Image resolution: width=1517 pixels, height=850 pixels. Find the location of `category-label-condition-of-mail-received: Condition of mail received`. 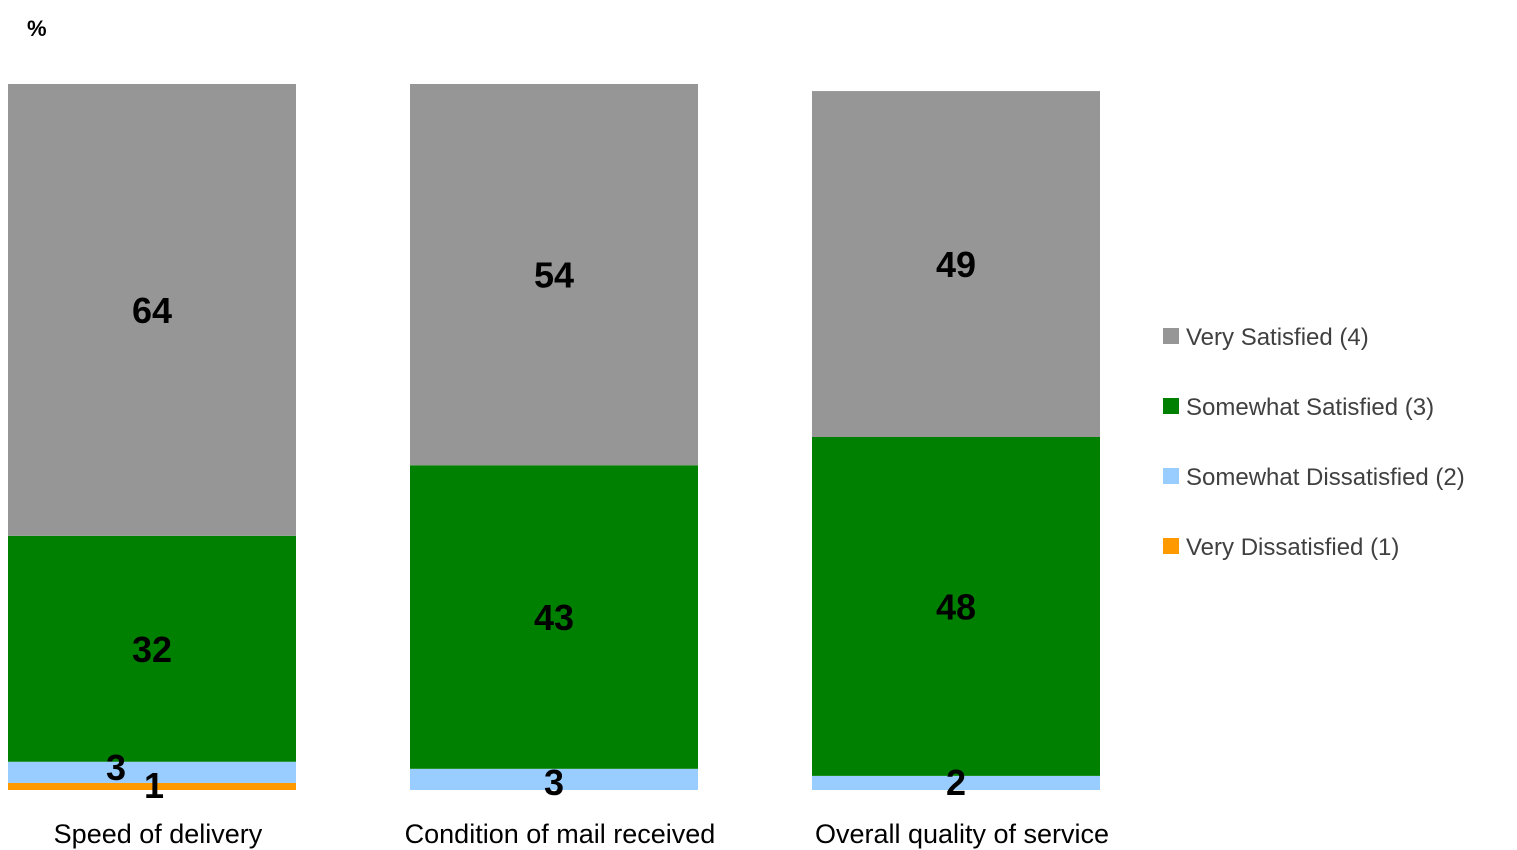

category-label-condition-of-mail-received: Condition of mail received is located at coordinates (560, 834).